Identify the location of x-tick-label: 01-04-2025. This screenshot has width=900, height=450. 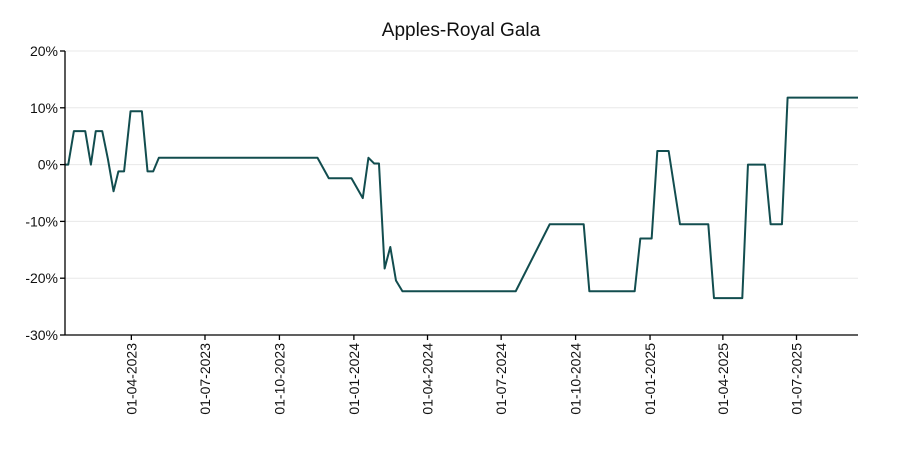
(723, 379).